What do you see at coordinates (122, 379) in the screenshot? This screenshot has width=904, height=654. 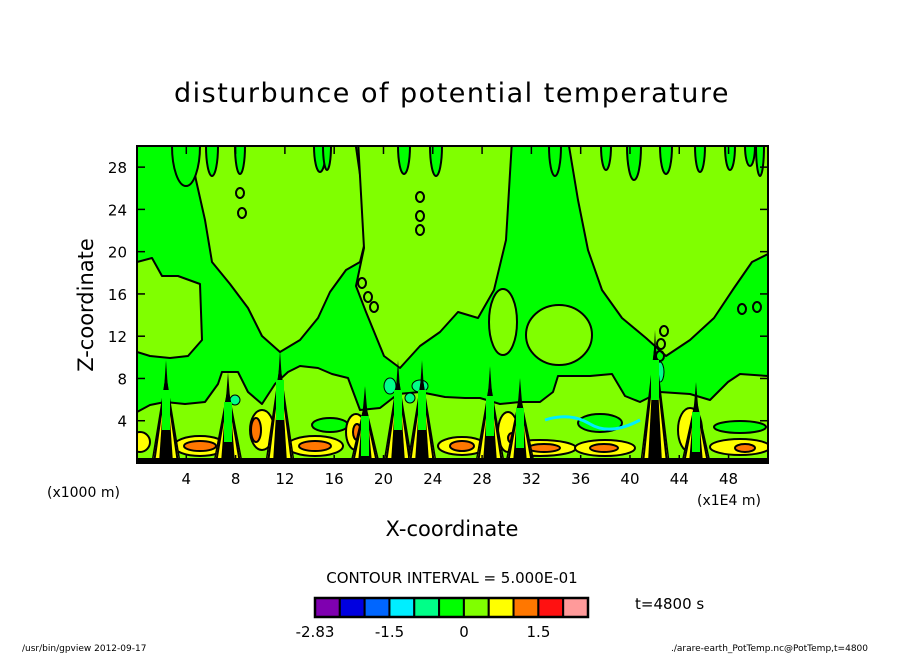 I see `y-tick-label: 8` at bounding box center [122, 379].